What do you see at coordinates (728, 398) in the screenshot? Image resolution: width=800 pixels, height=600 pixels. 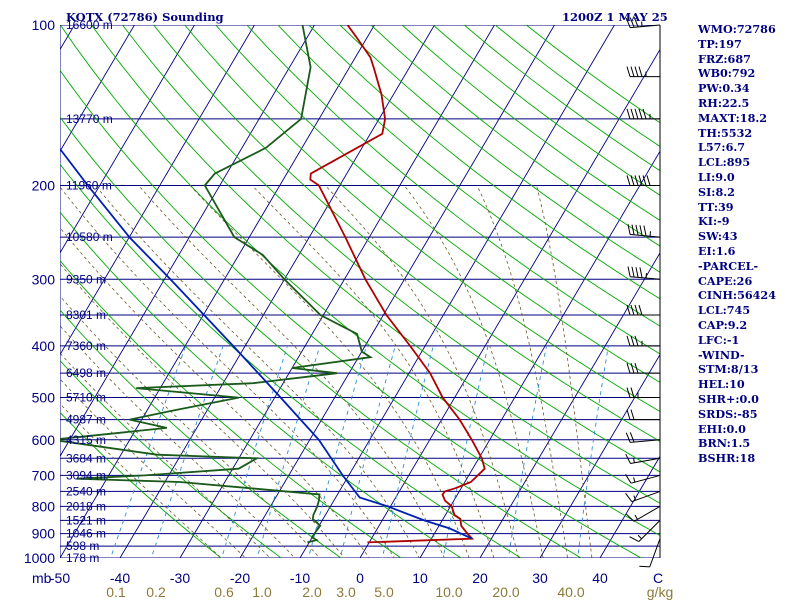 I see `index-item: SHR+:0.0` at bounding box center [728, 398].